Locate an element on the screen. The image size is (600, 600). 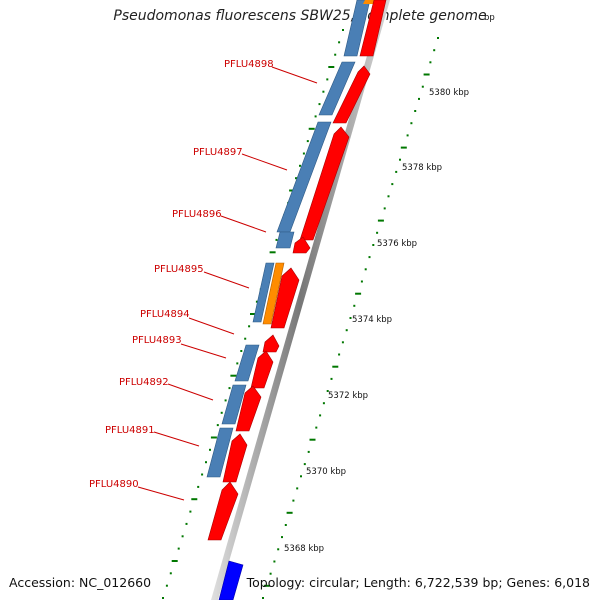
gene-label: PFLU4895 is located at coordinates (179, 269).